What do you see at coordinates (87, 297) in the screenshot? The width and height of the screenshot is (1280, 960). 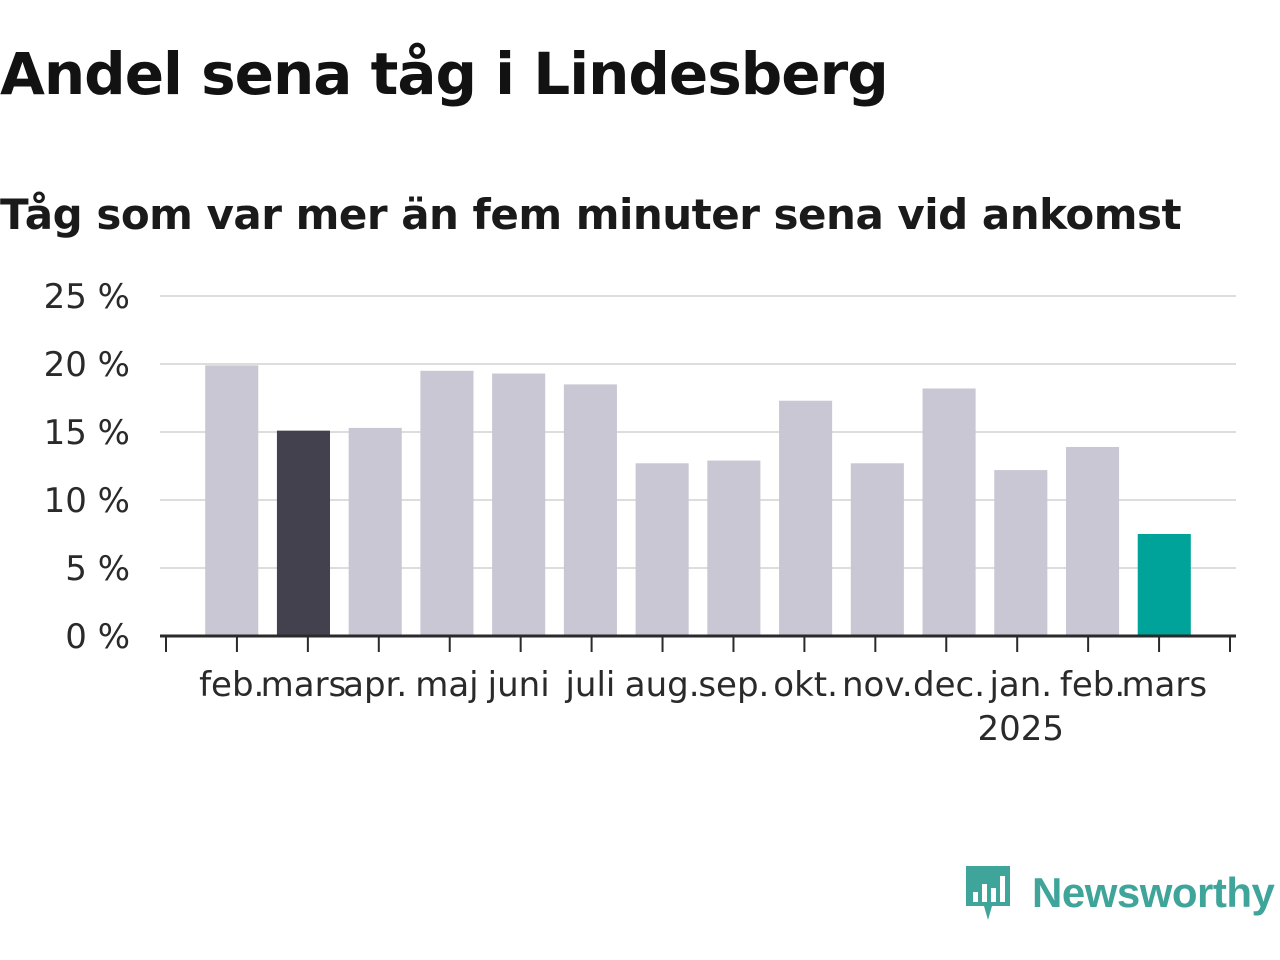 I see `y-tick-label: 25 %` at bounding box center [87, 297].